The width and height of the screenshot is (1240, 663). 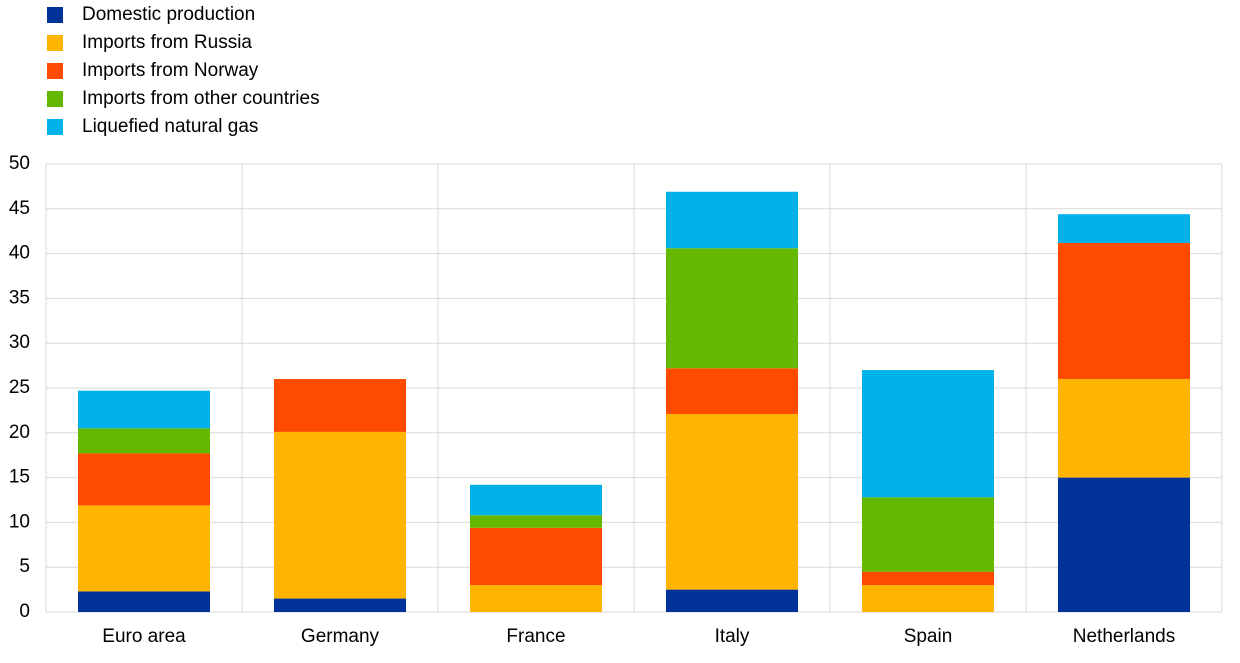 I want to click on legend-label: Liquefied natural gas, so click(x=170, y=126).